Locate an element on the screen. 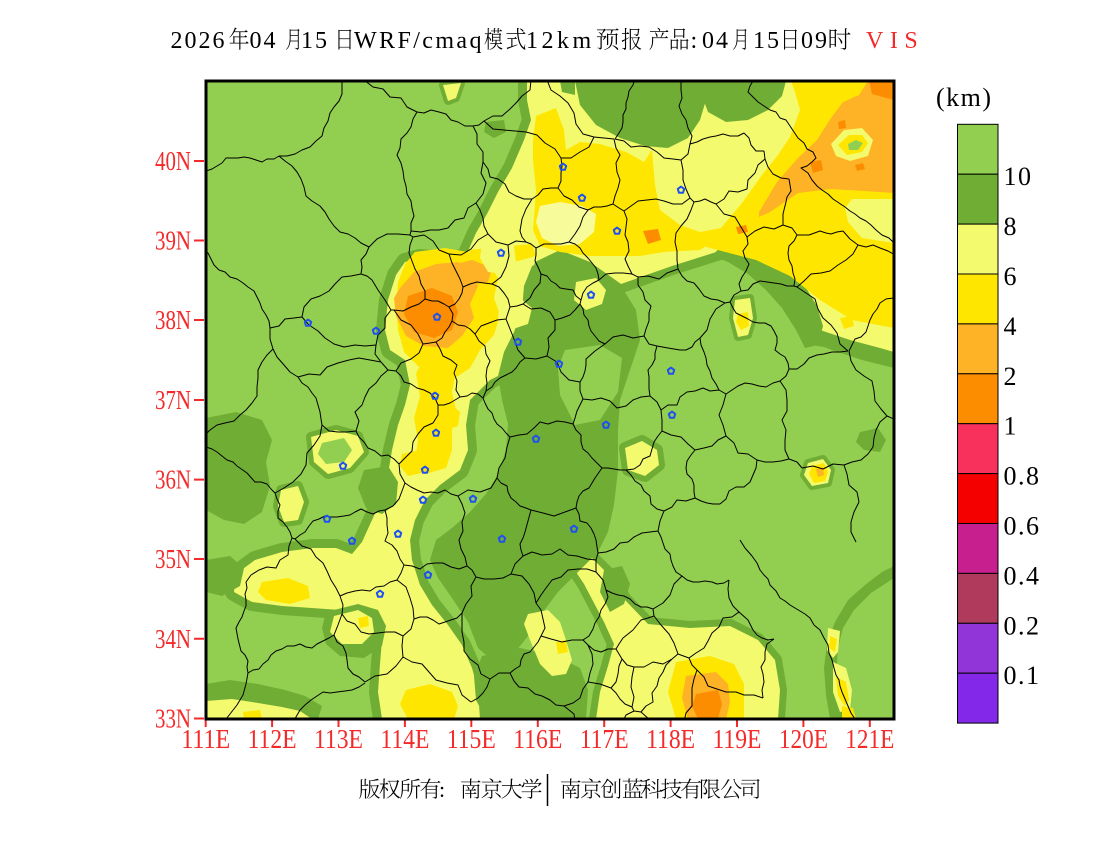 The image size is (1100, 850). svg-text: 6 is located at coordinates (1011, 276).